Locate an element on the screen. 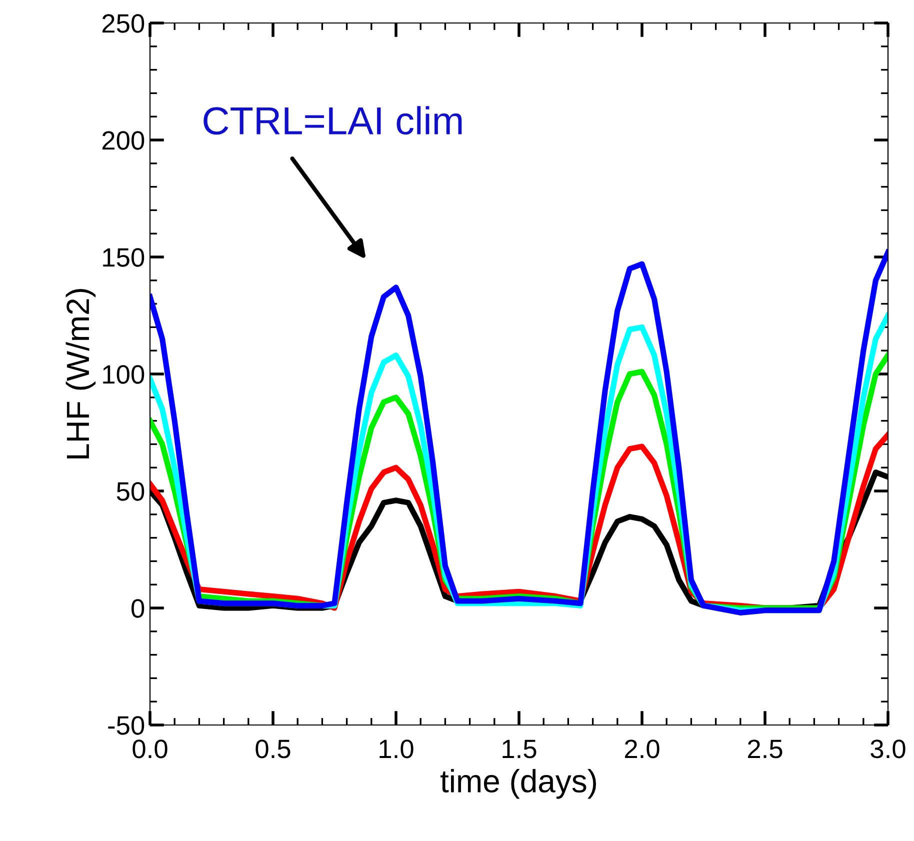 The height and width of the screenshot is (841, 914). y-tick-label: 200 is located at coordinates (123, 140).